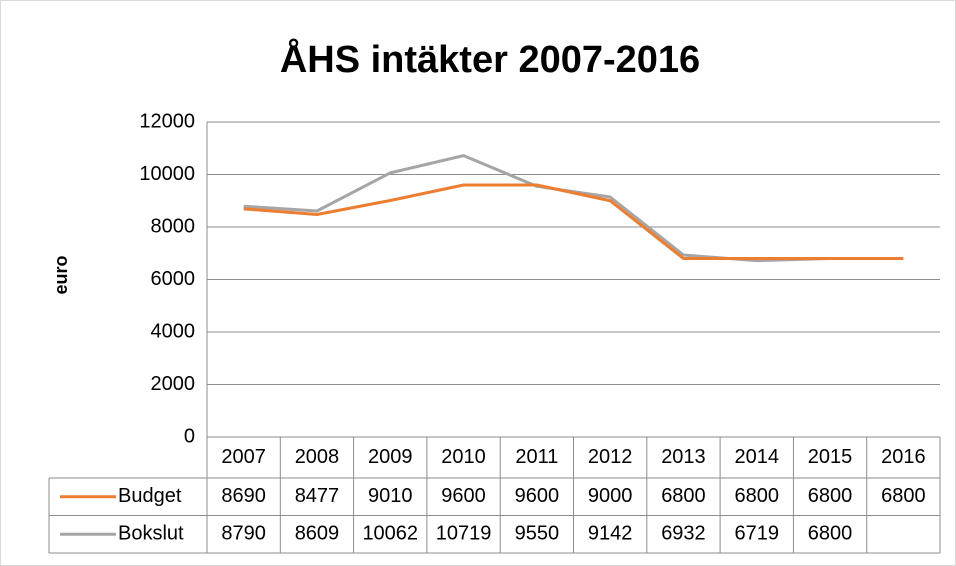 This screenshot has height=566, width=956. Describe the element at coordinates (757, 534) in the screenshot. I see `table-value: 6719` at that location.